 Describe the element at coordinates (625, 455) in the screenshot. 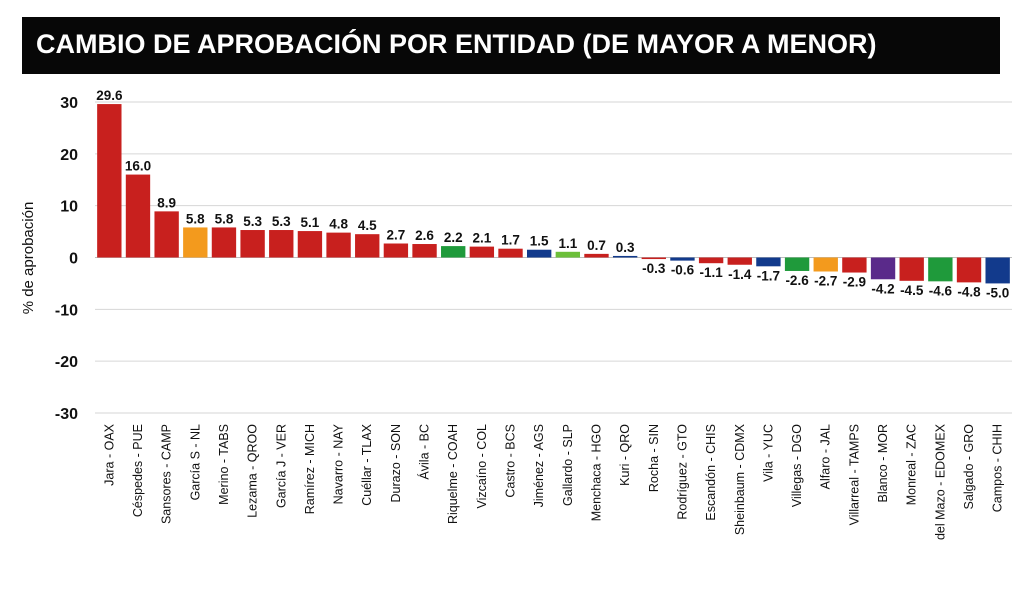

I see `x-tick-label: Kuri - QRO` at that location.